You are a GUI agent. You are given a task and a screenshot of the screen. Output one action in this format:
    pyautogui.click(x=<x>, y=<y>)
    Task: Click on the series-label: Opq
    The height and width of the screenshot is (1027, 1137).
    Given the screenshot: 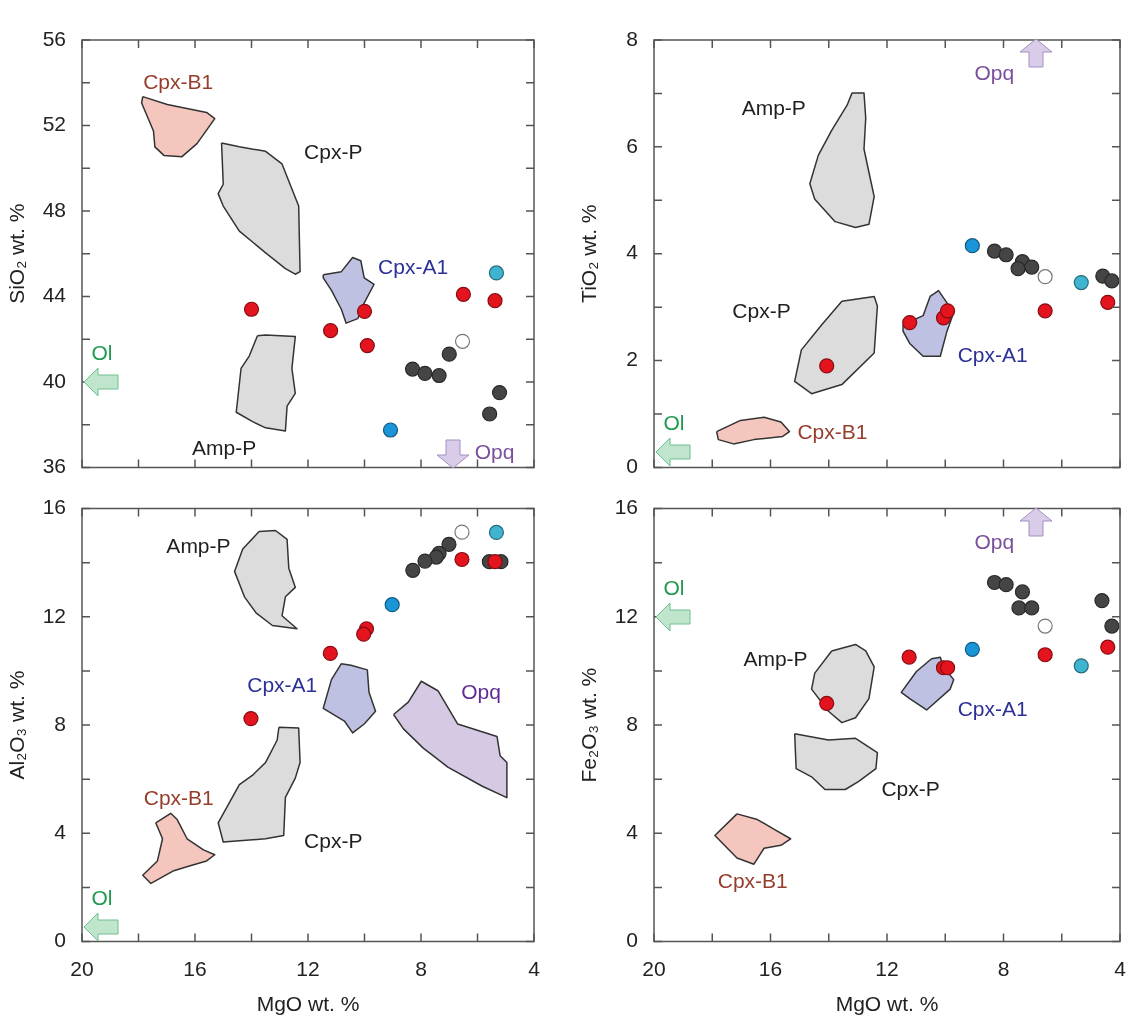 What is the action you would take?
    pyautogui.click(x=481, y=692)
    